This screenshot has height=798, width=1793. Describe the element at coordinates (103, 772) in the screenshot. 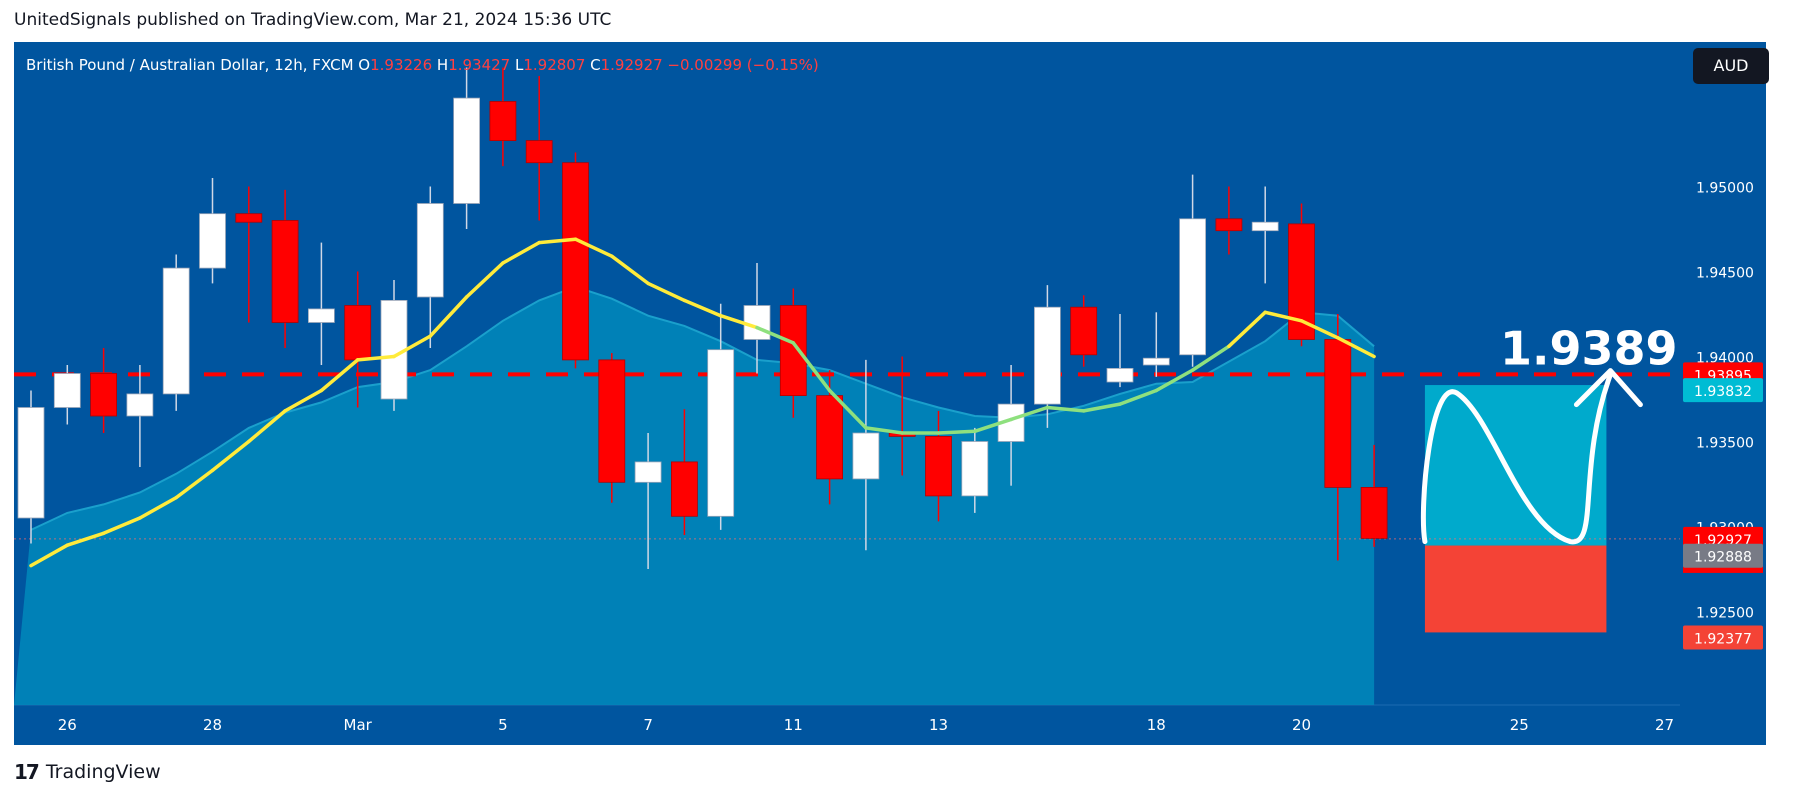

I see `tradingview-brand: TradingView` at that location.